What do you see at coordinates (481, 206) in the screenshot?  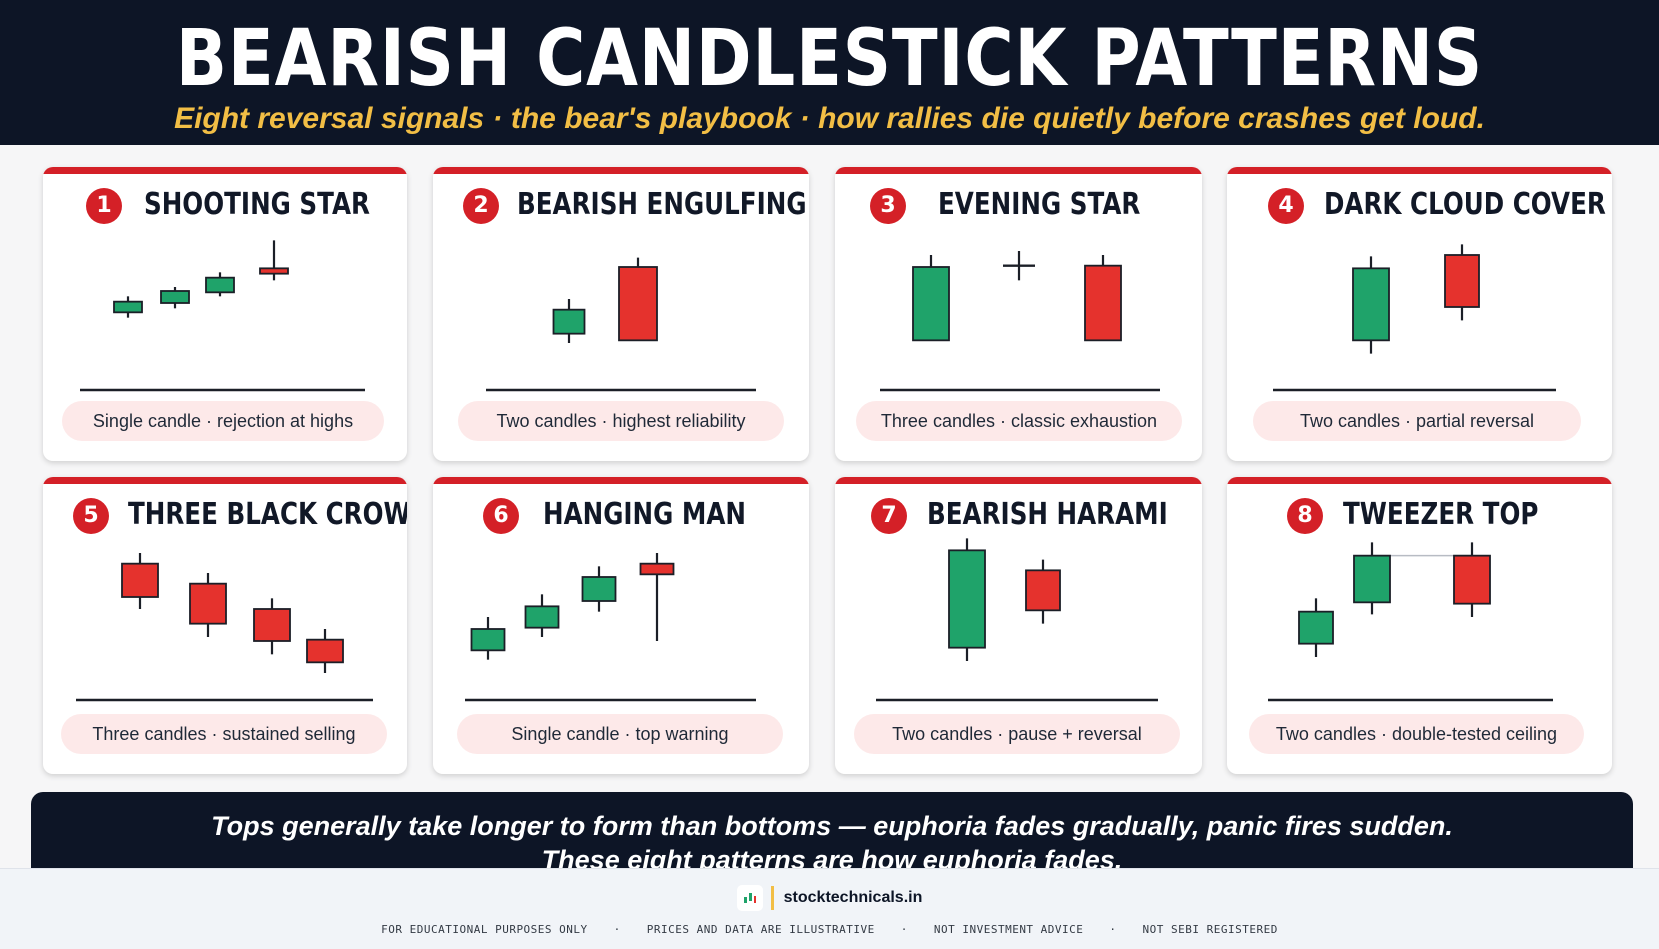 I see `pattern-number-badge: 2` at bounding box center [481, 206].